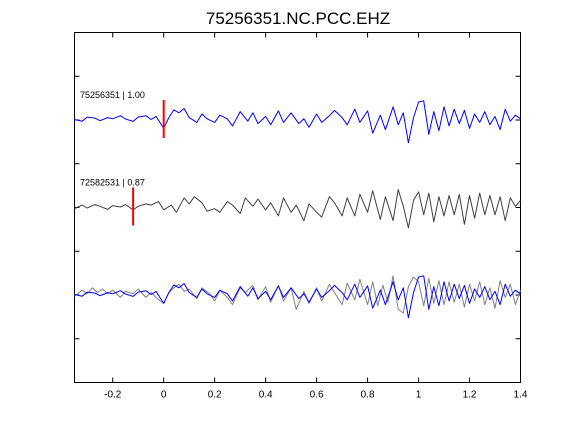 The image size is (576, 432). I want to click on x-tick-label: 1, so click(419, 395).